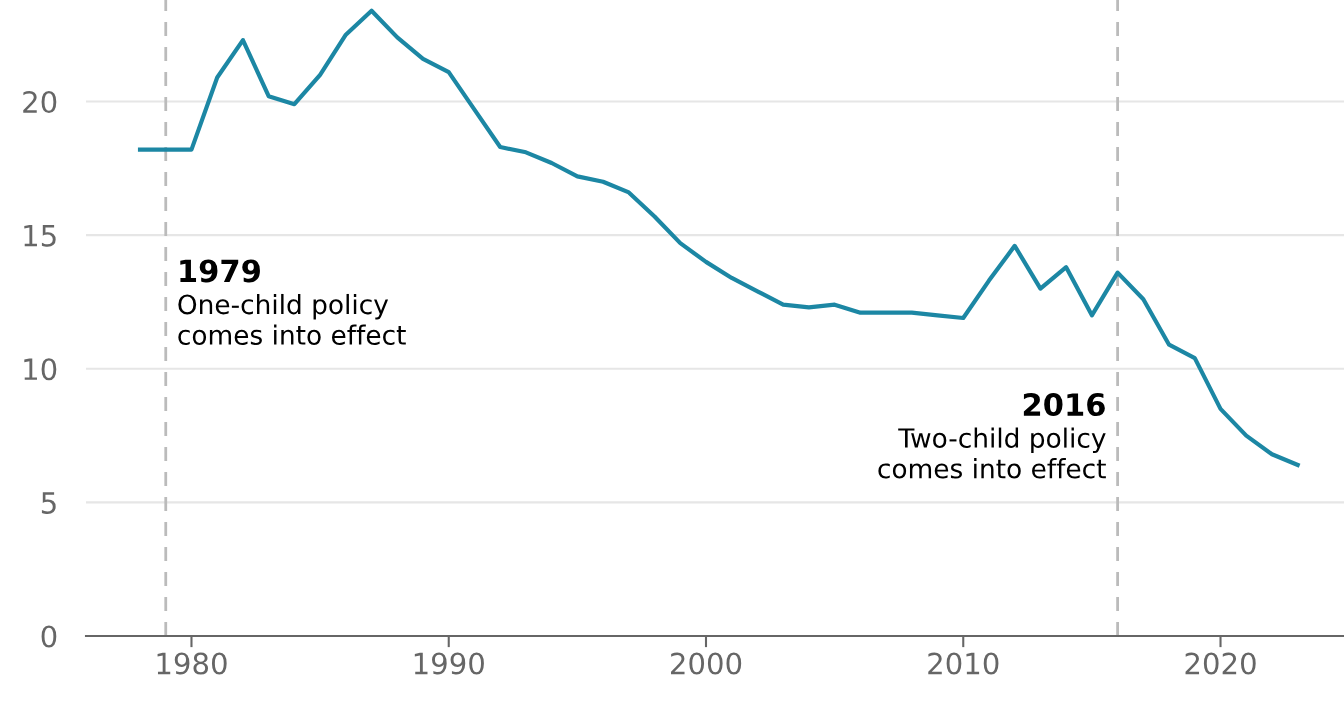 This screenshot has width=1344, height=711. What do you see at coordinates (963, 663) in the screenshot?
I see `x-tick-label: 2010` at bounding box center [963, 663].